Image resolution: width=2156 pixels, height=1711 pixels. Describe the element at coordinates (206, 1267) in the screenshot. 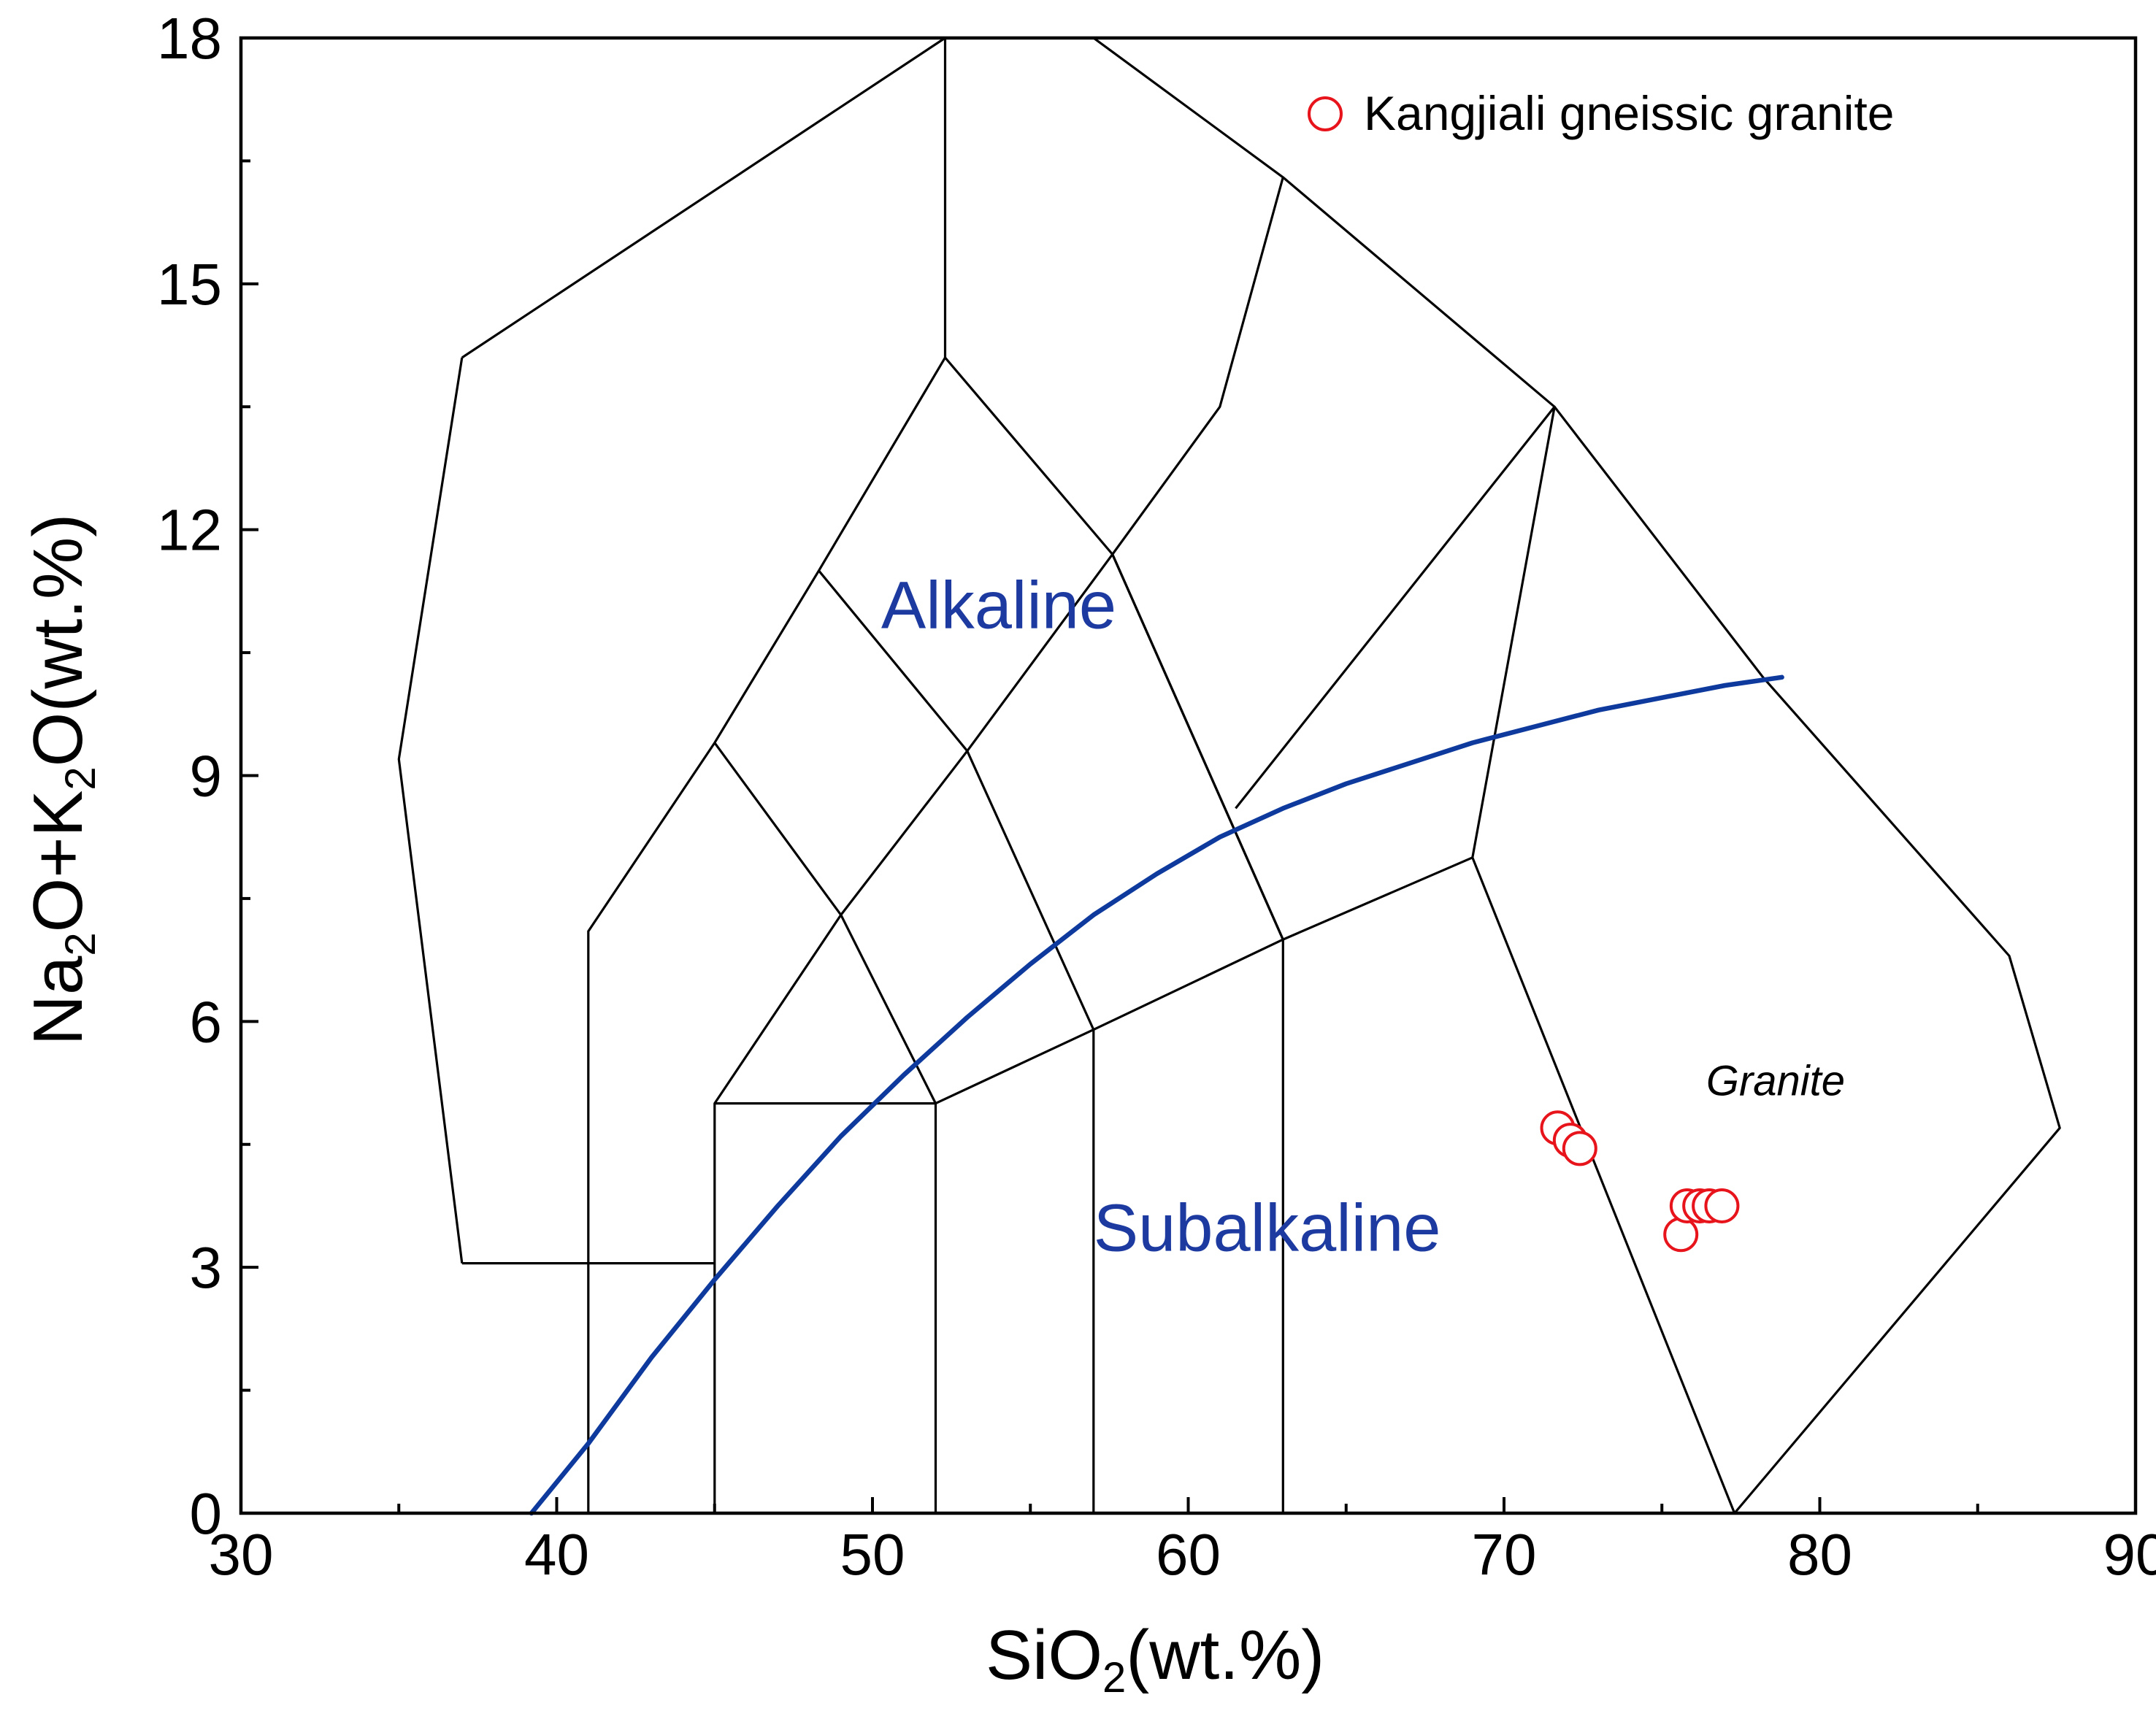

I see `y-tick-label: 3` at that location.